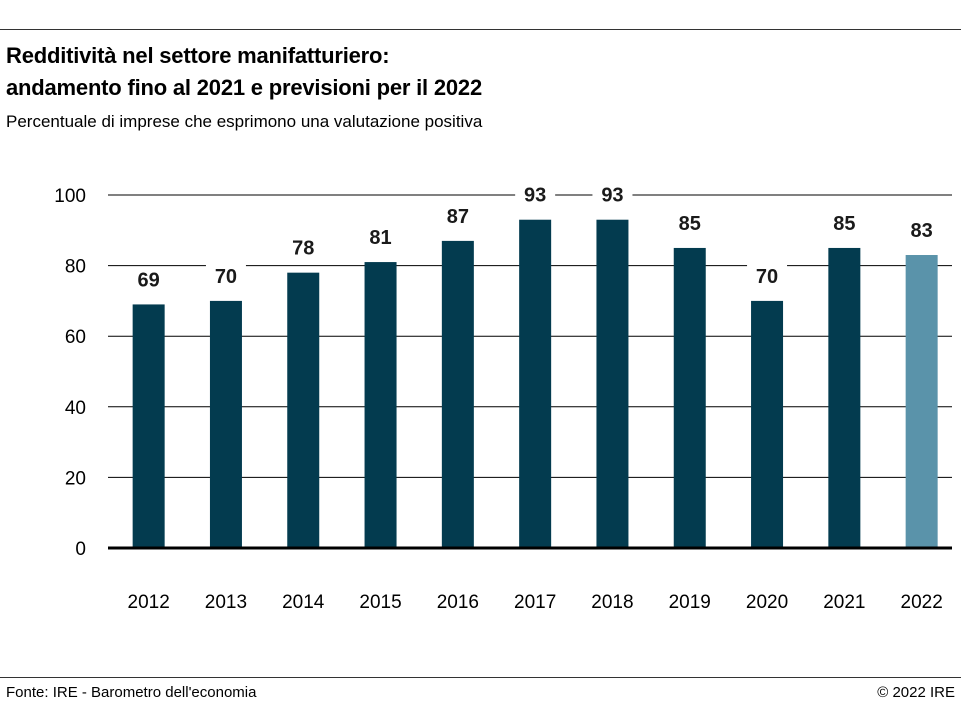 The width and height of the screenshot is (961, 709). I want to click on y-tick-label: 60, so click(75, 337).